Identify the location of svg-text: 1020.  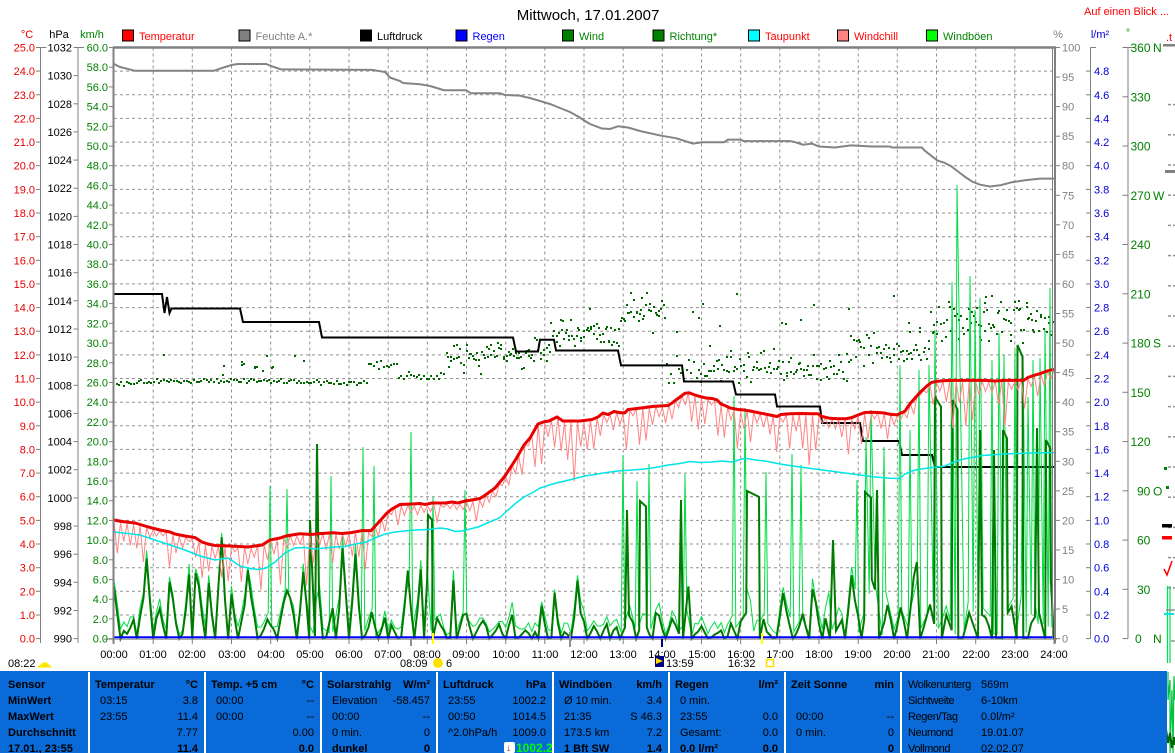
(60, 217).